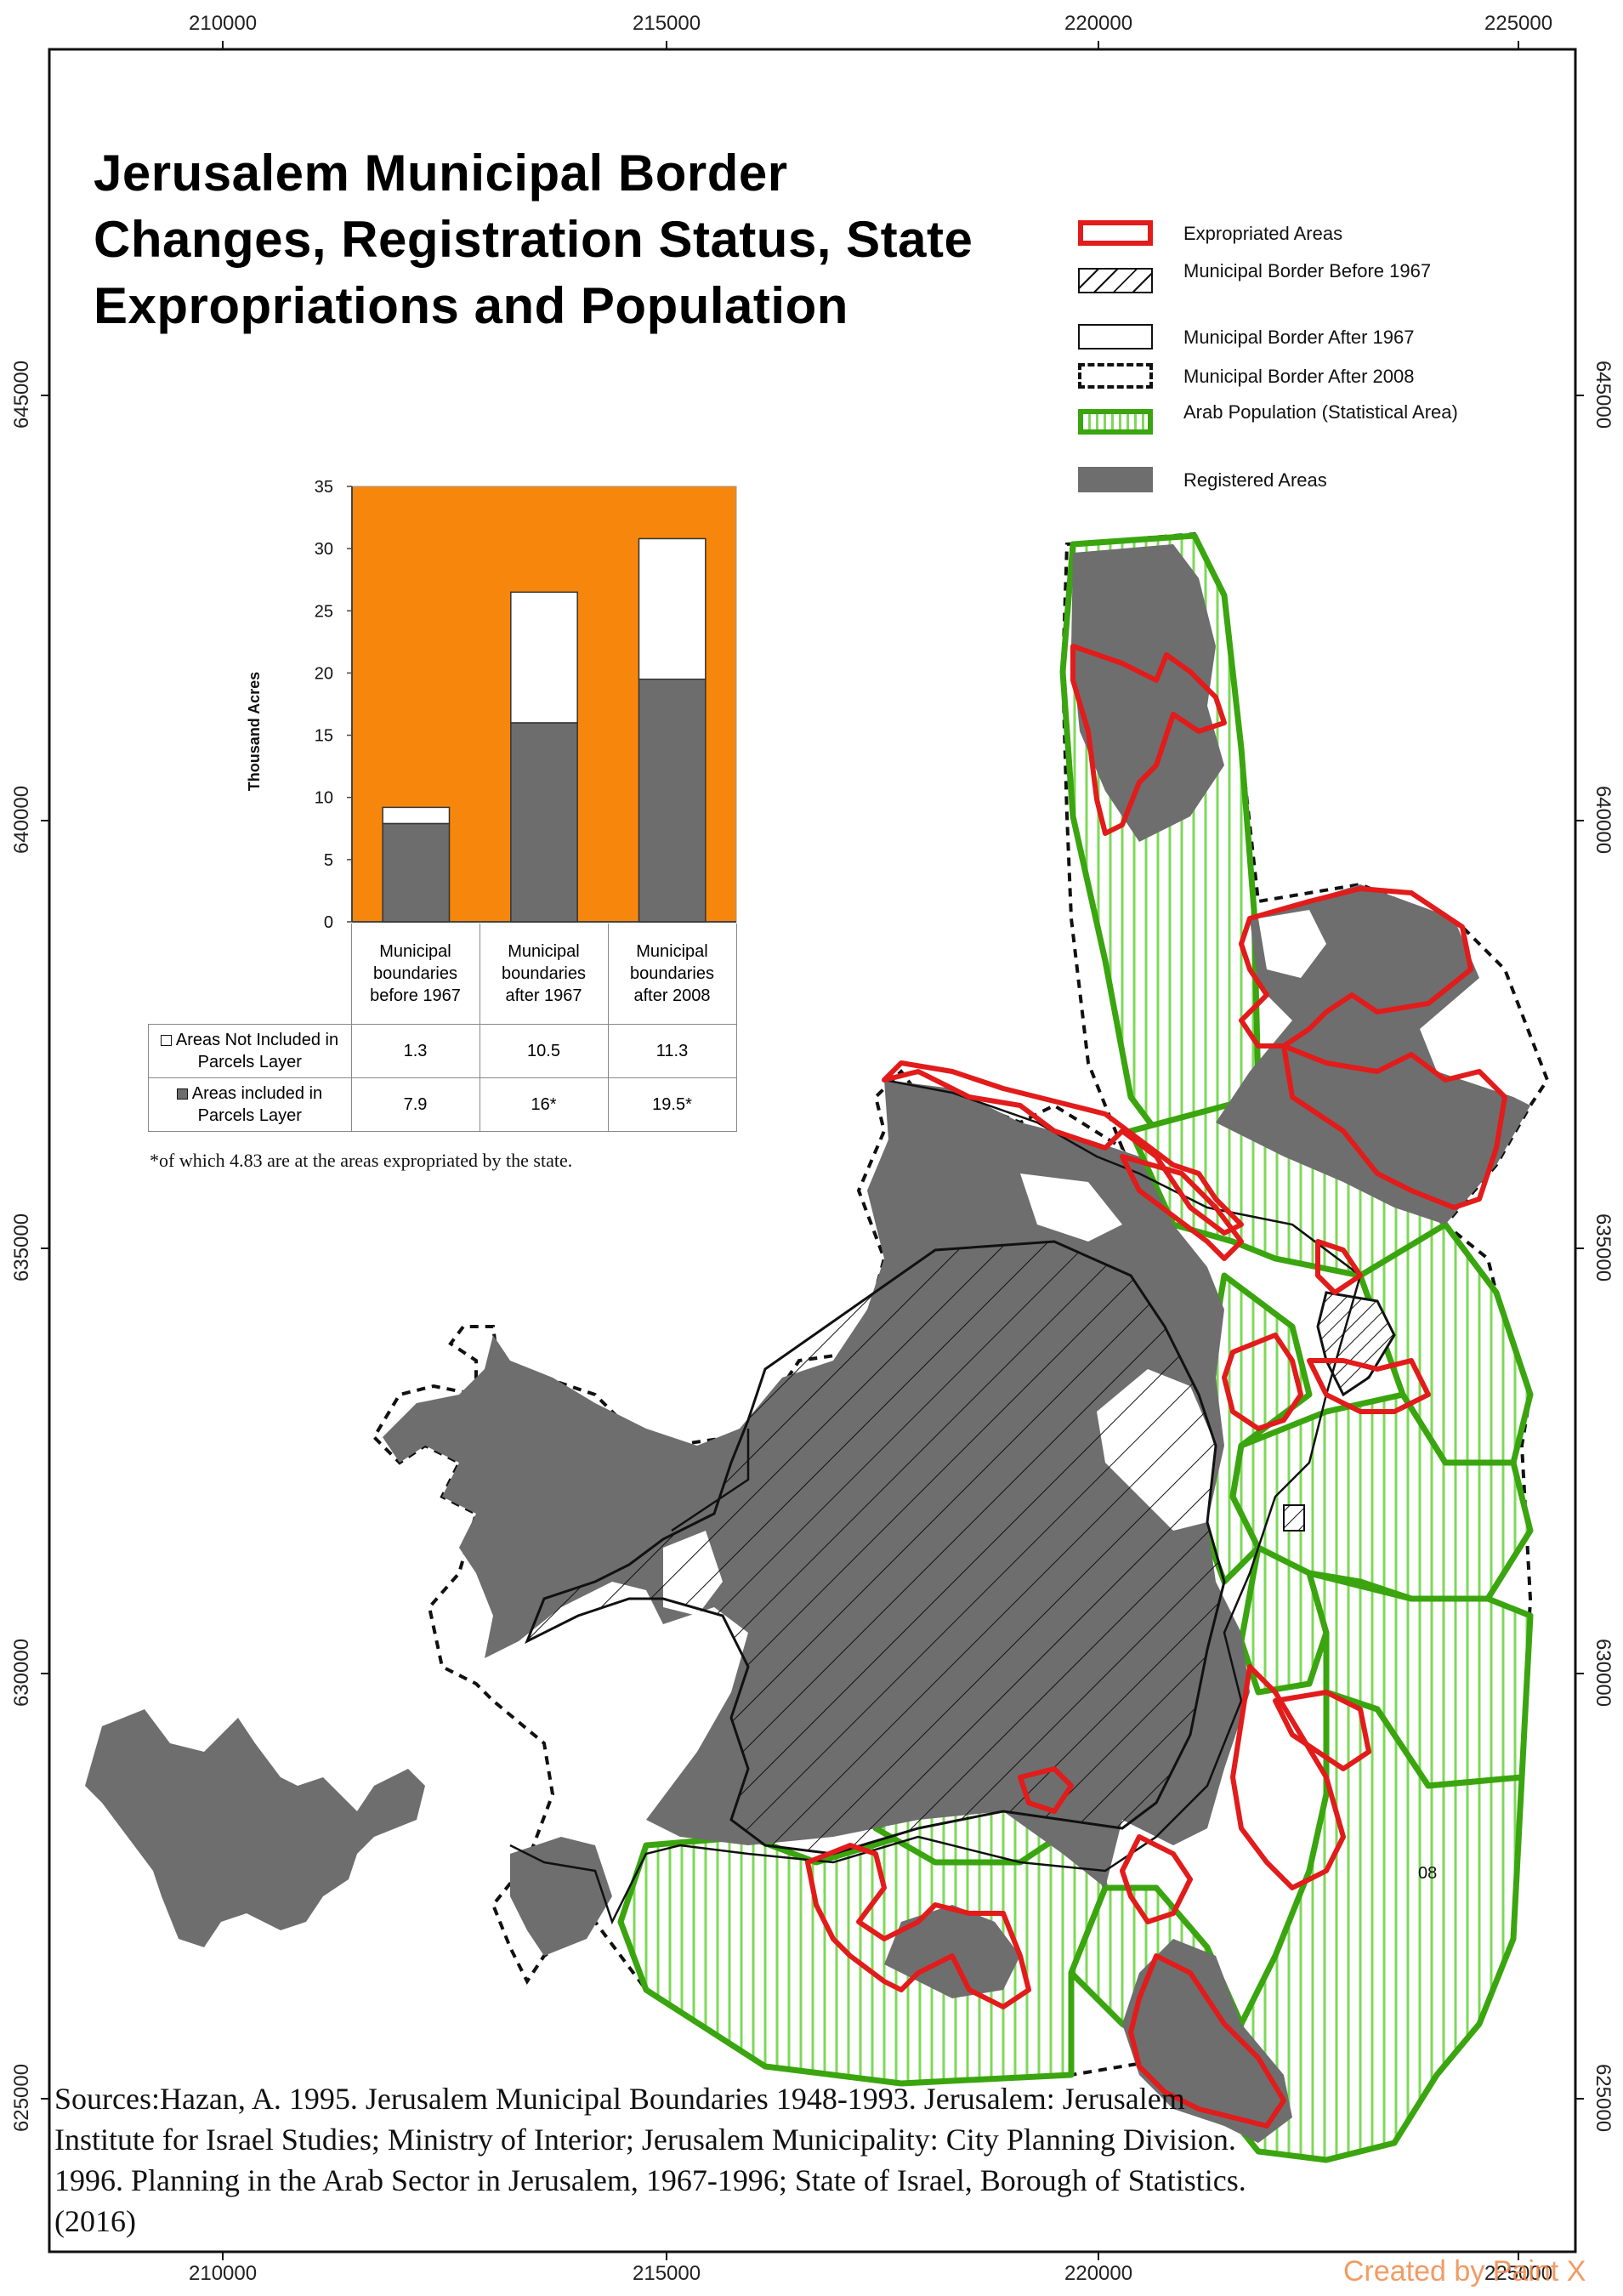 The width and height of the screenshot is (1623, 2296). I want to click on old-city-marker, so click(1294, 1518).